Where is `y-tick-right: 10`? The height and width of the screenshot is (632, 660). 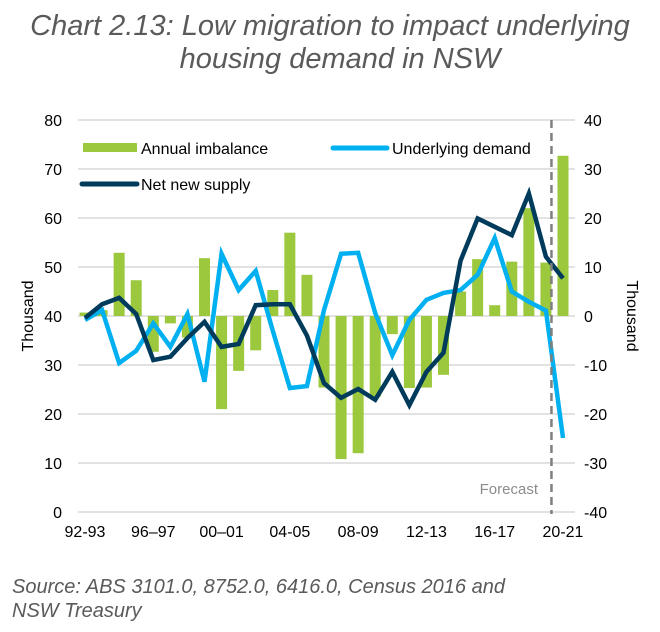
y-tick-right: 10 is located at coordinates (593, 268).